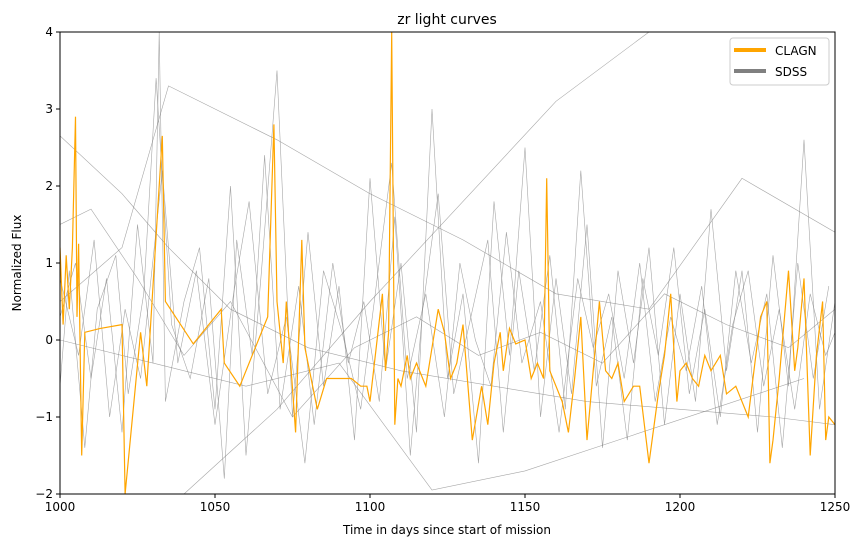 Image resolution: width=862 pixels, height=547 pixels. I want to click on x-tick-label: 1150, so click(525, 507).